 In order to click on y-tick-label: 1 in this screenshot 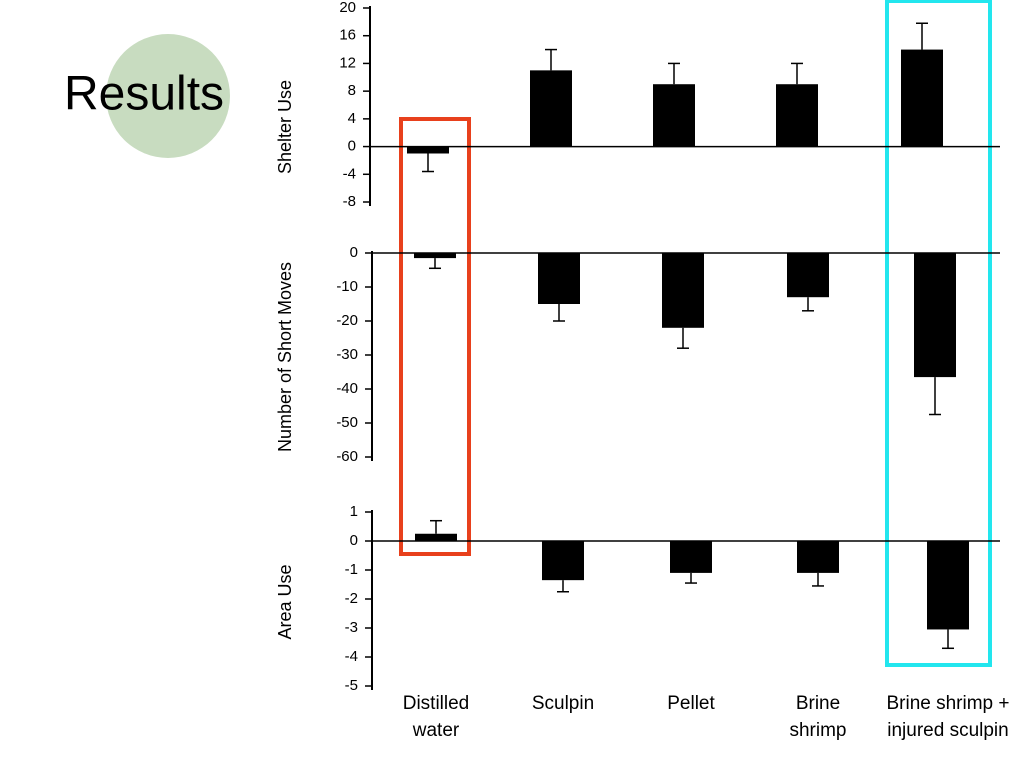, I will do `click(354, 511)`.